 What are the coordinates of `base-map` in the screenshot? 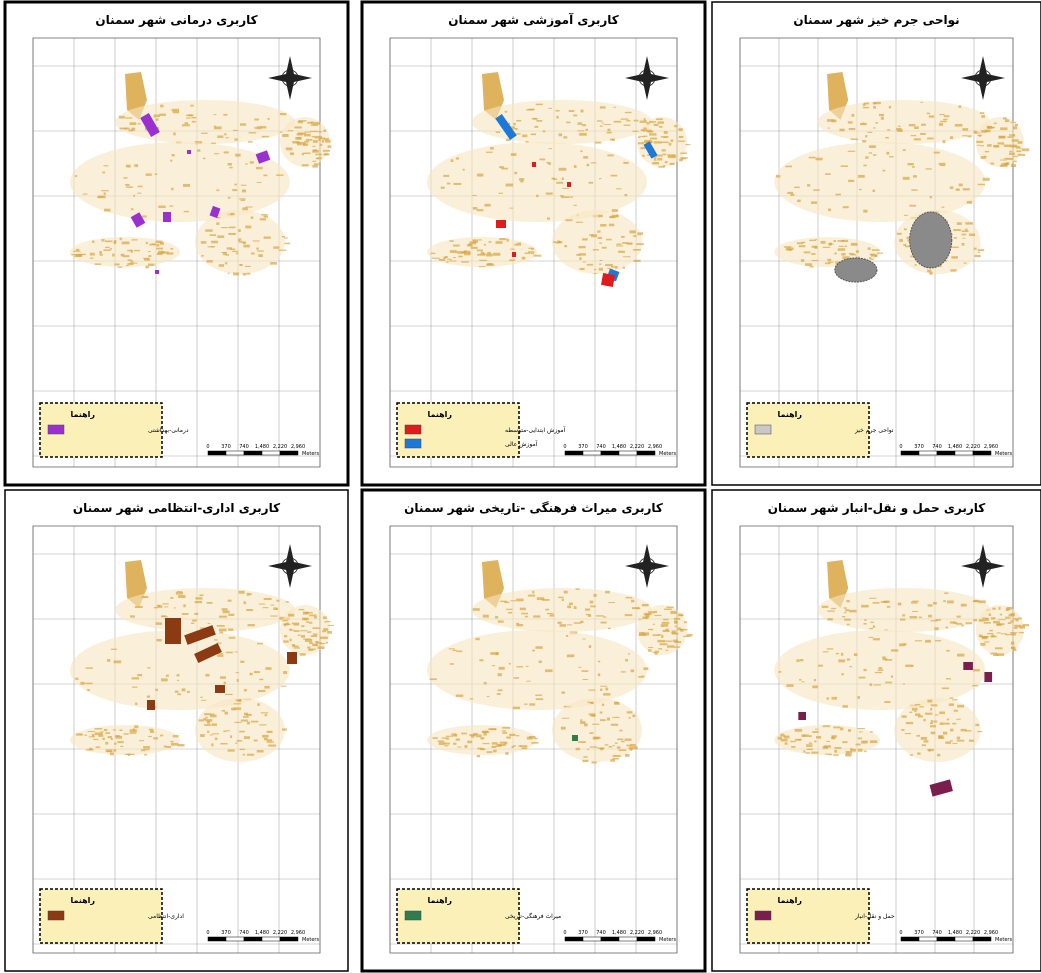 It's located at (559, 179).